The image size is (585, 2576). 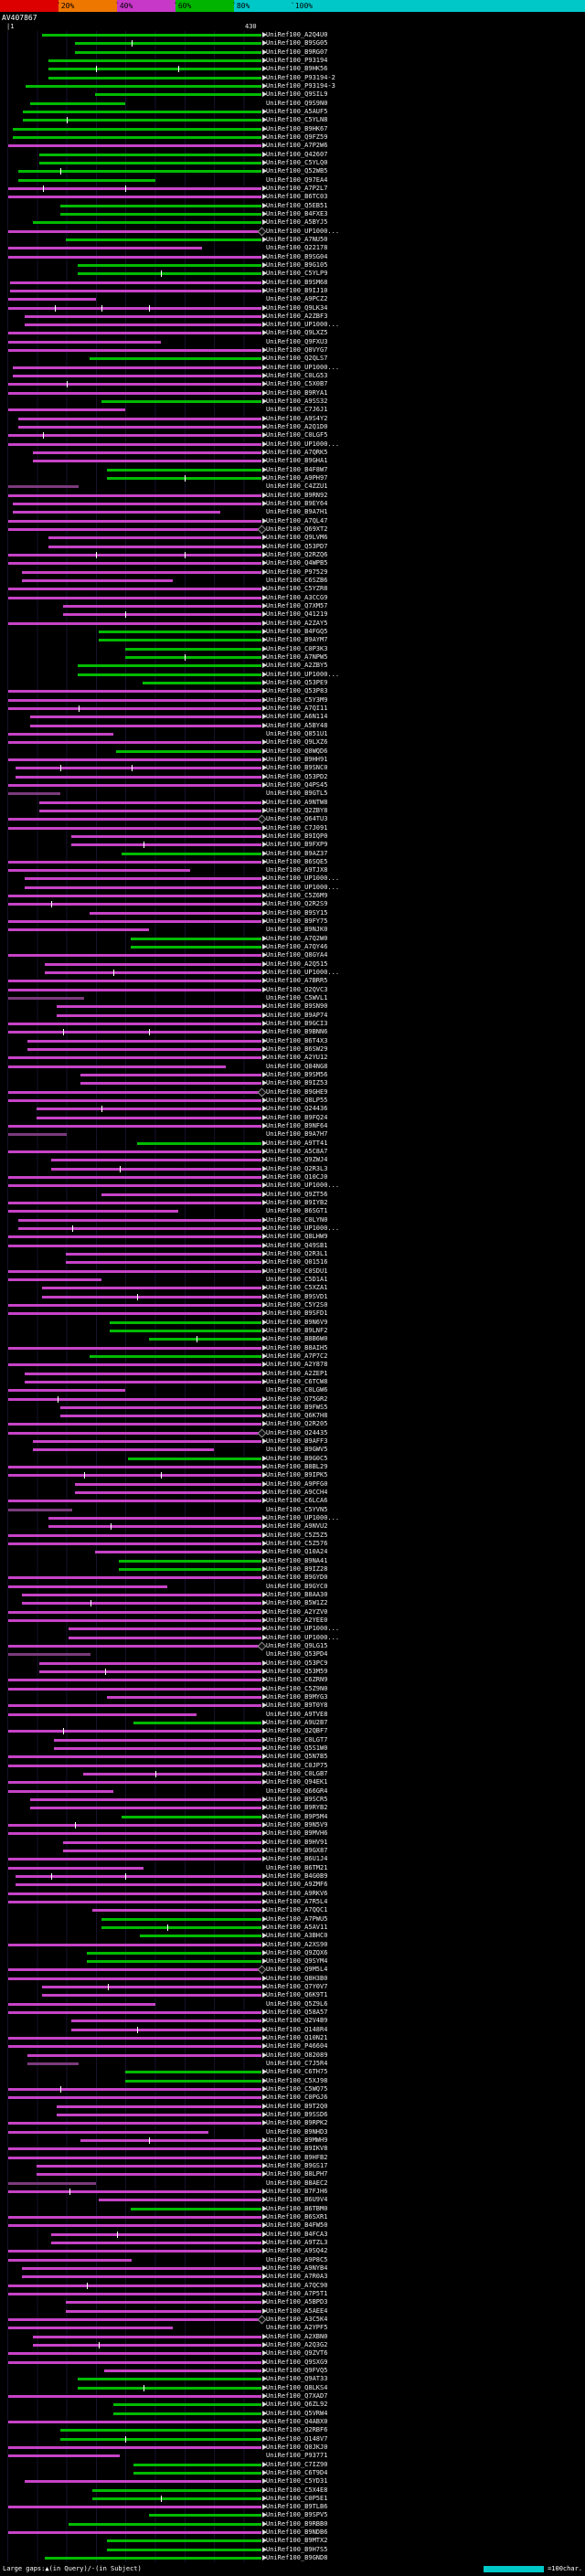 I want to click on hit-label: UniRef100_C0LGF5, so click(x=297, y=435).